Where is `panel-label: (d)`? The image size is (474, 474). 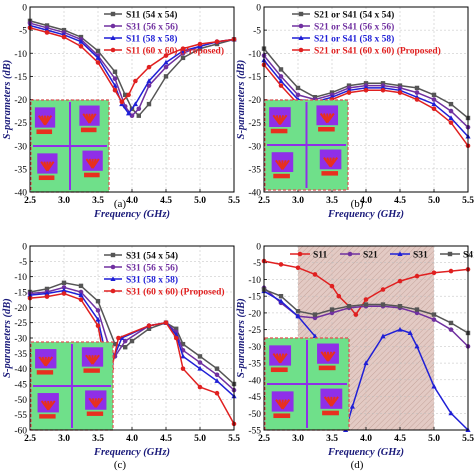
panel-label: (d) is located at coordinates (357, 465).